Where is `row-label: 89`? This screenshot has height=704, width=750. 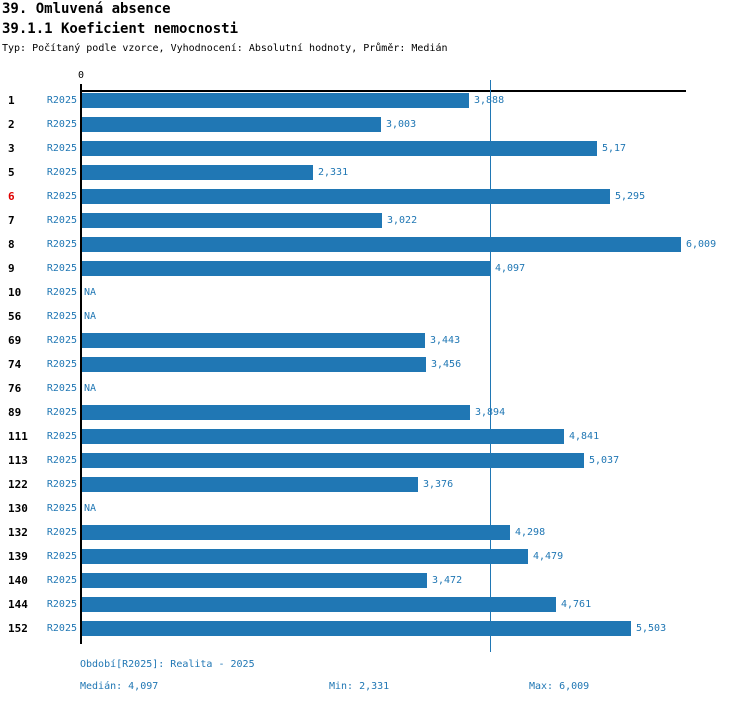
row-label: 89 is located at coordinates (15, 412).